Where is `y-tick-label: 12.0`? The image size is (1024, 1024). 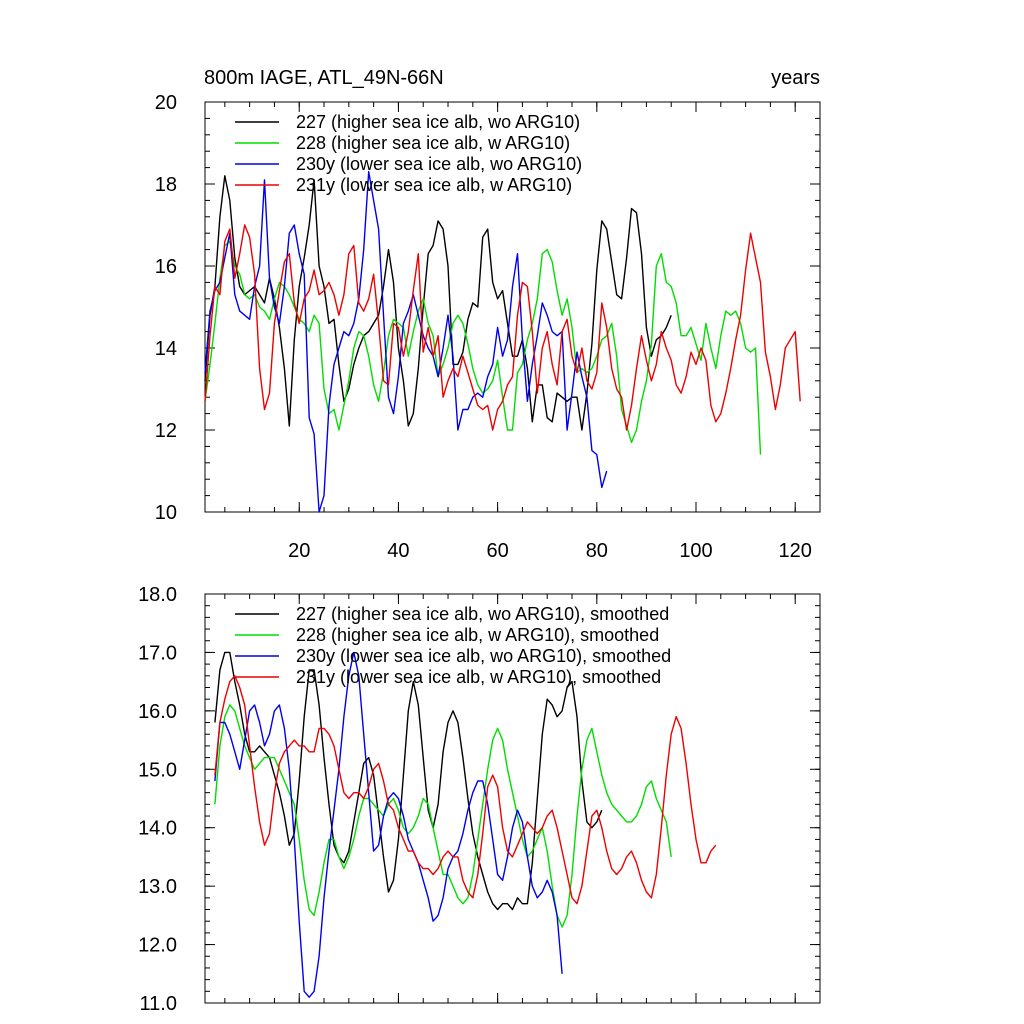
y-tick-label: 12.0 is located at coordinates (157, 946).